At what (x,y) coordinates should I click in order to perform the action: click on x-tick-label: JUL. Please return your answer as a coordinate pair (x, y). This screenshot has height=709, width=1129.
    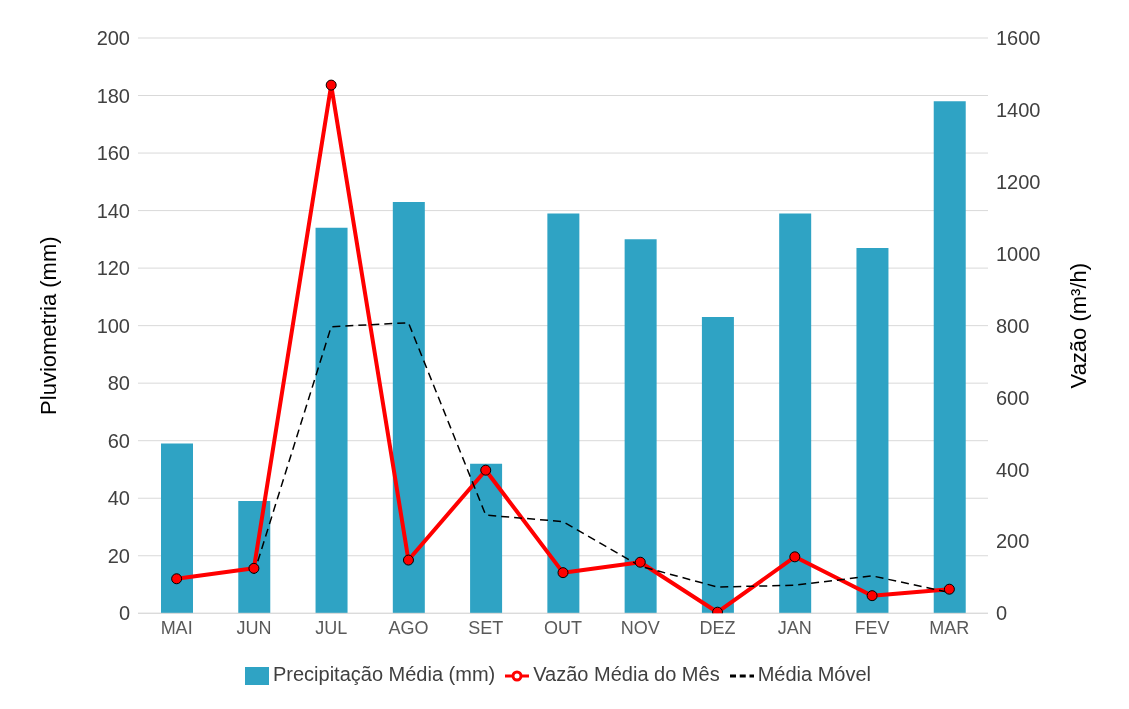
    Looking at the image, I should click on (331, 628).